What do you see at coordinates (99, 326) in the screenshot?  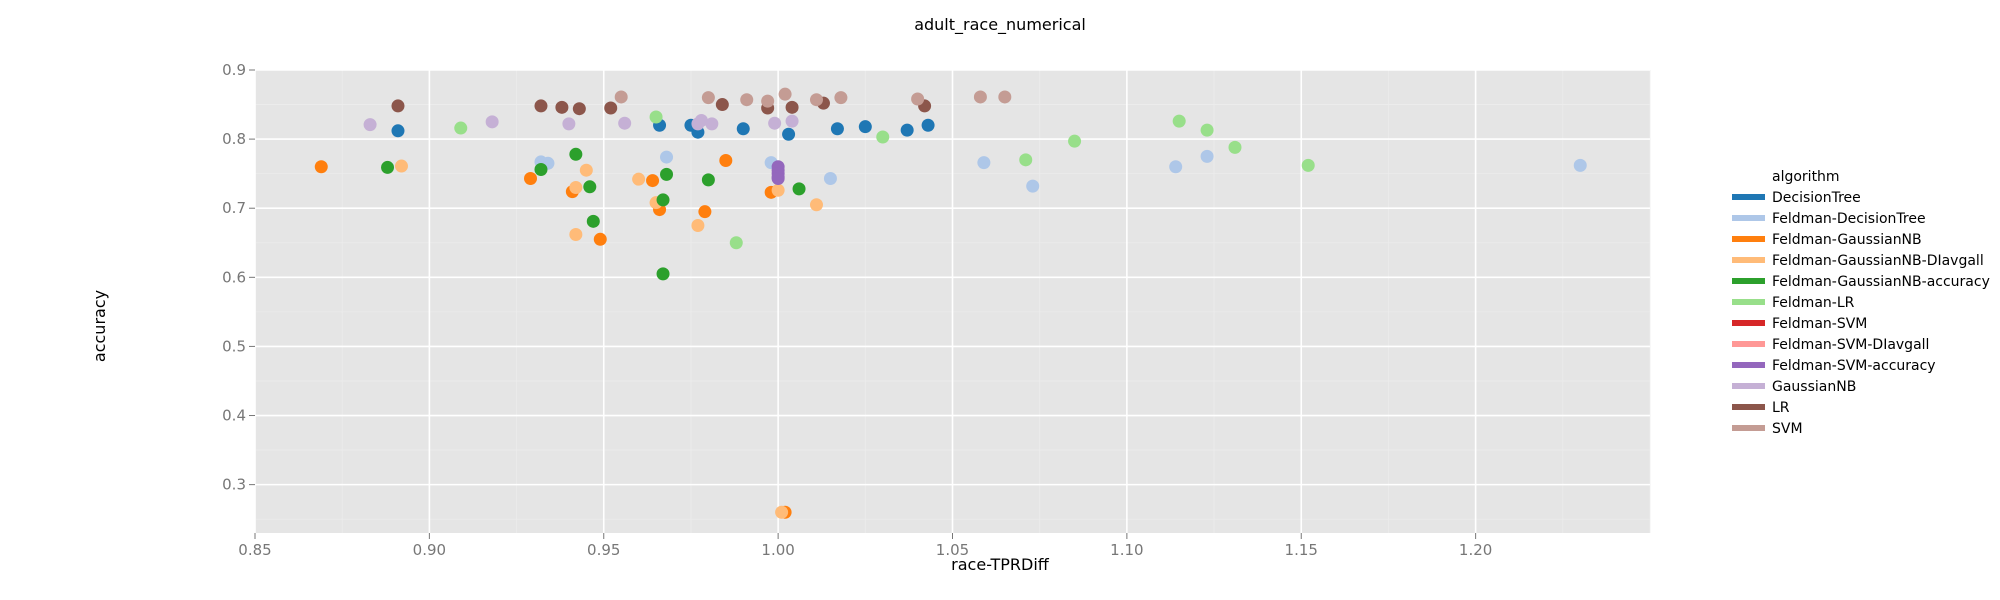 I see `y-axis-label: accuracy` at bounding box center [99, 326].